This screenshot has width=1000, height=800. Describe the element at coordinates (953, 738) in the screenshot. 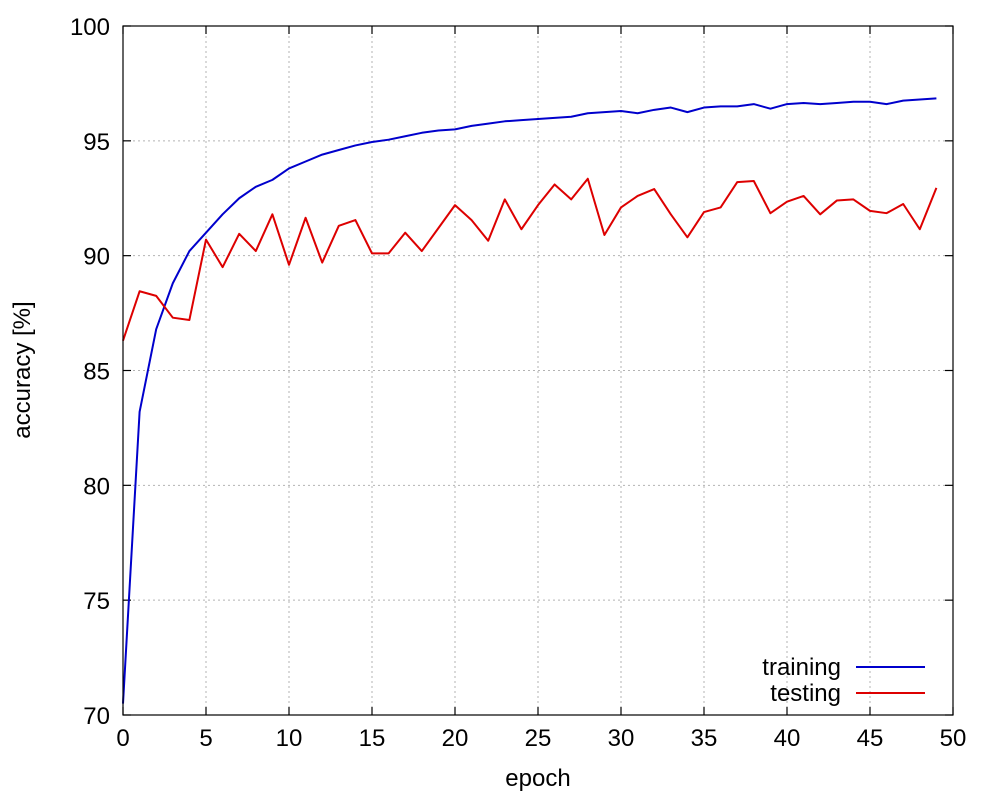

I see `x-tick-label: 50` at that location.